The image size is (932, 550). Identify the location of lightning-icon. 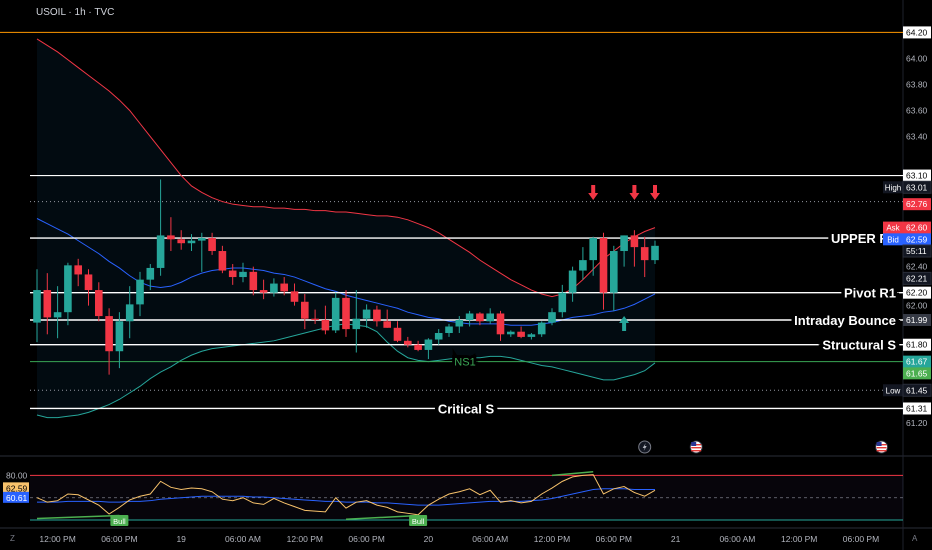
(645, 447).